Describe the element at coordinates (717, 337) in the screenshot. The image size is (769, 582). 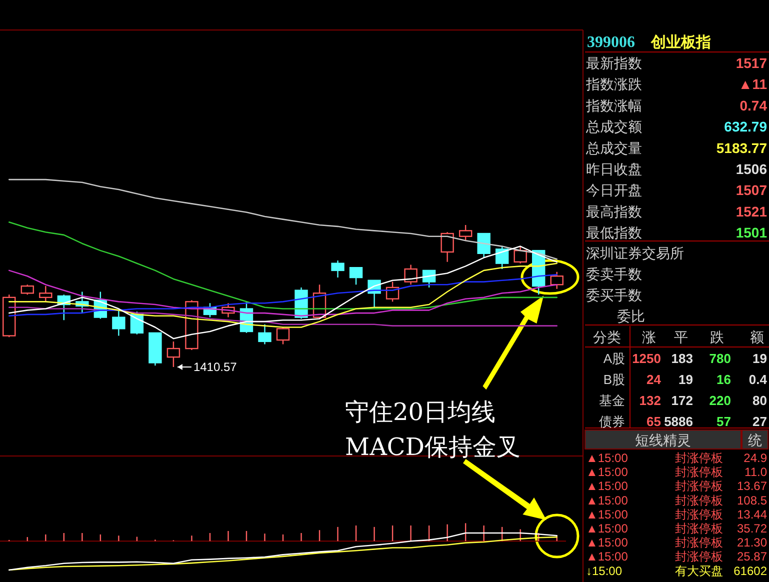
I see `text: 跌` at that location.